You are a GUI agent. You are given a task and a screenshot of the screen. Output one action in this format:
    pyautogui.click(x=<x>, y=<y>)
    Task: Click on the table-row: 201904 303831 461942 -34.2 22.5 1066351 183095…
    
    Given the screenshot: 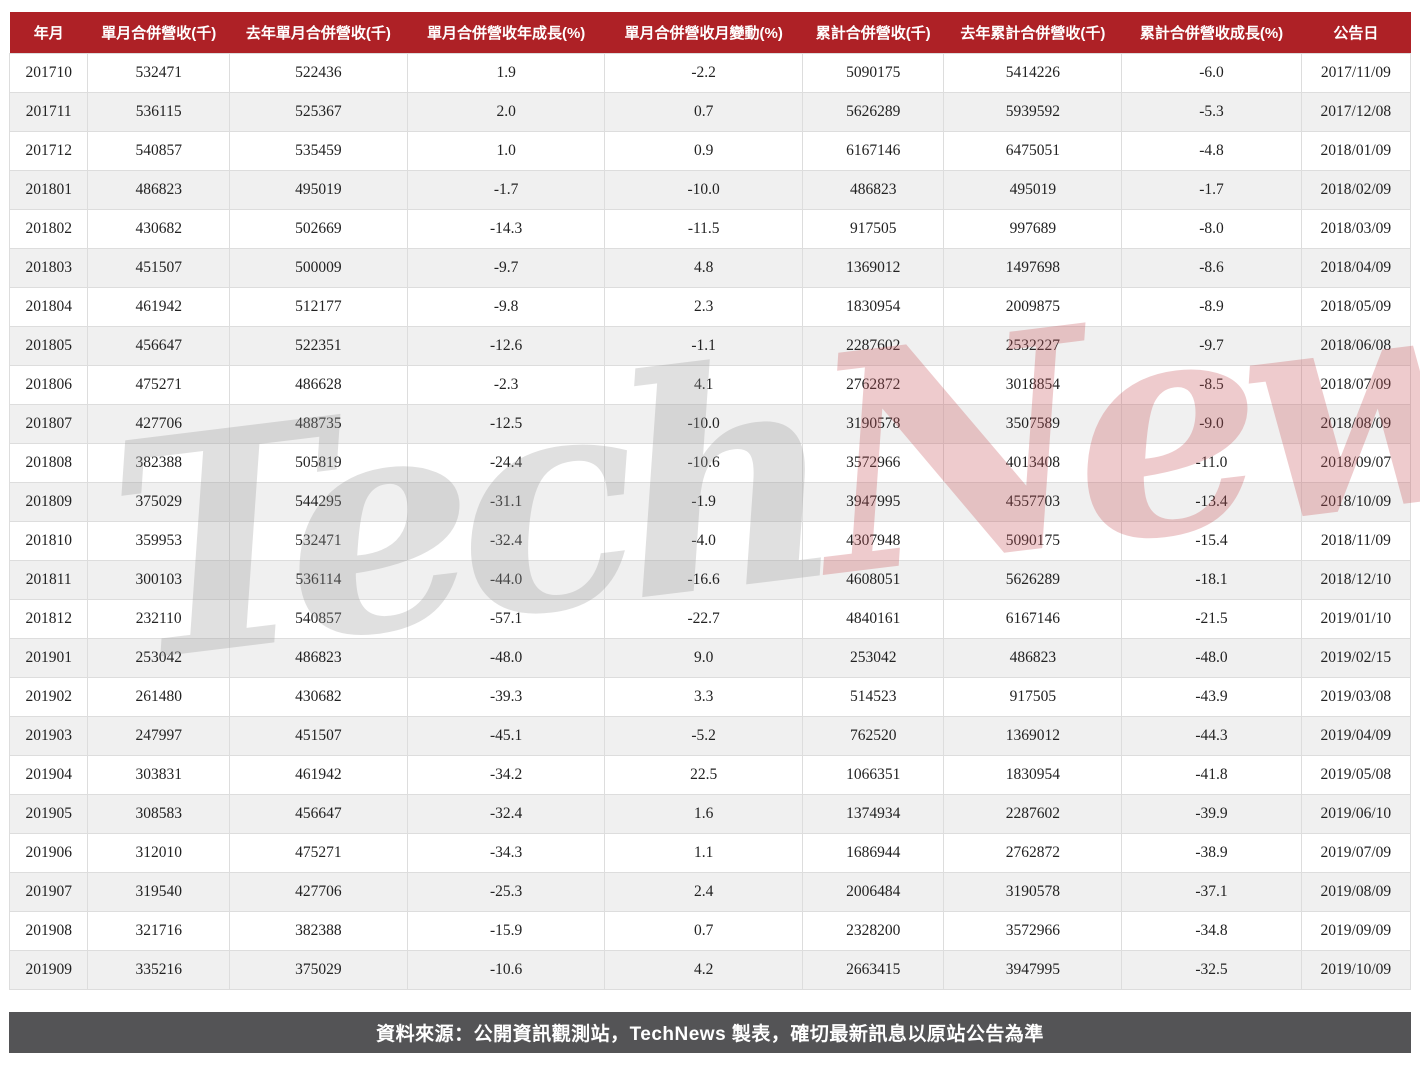 What is the action you would take?
    pyautogui.click(x=710, y=774)
    